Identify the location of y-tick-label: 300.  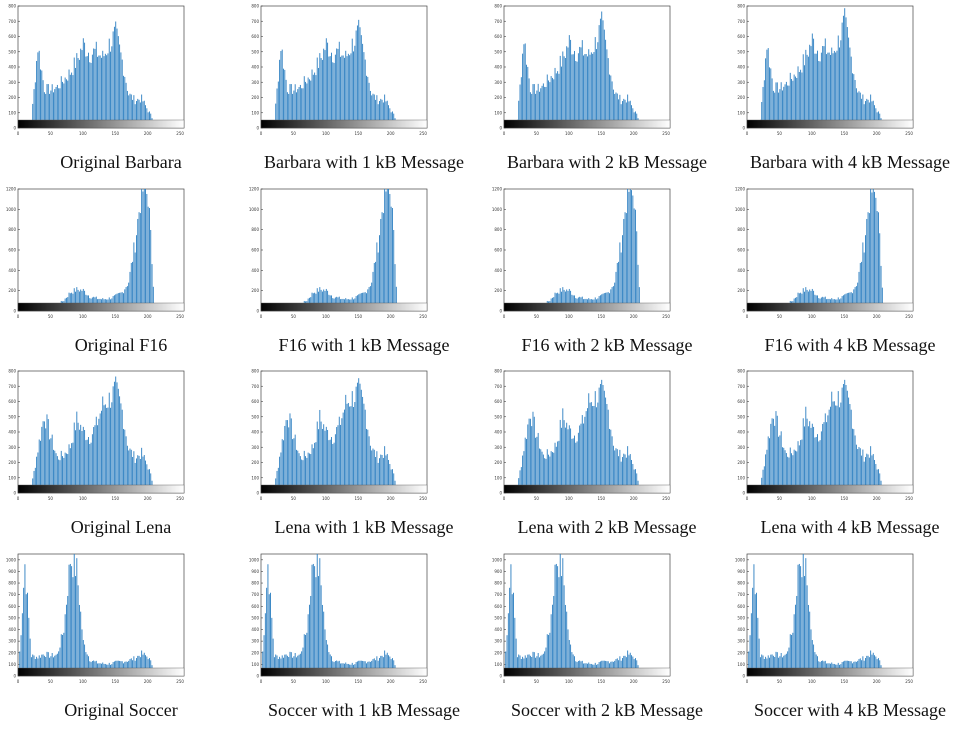
(12, 82).